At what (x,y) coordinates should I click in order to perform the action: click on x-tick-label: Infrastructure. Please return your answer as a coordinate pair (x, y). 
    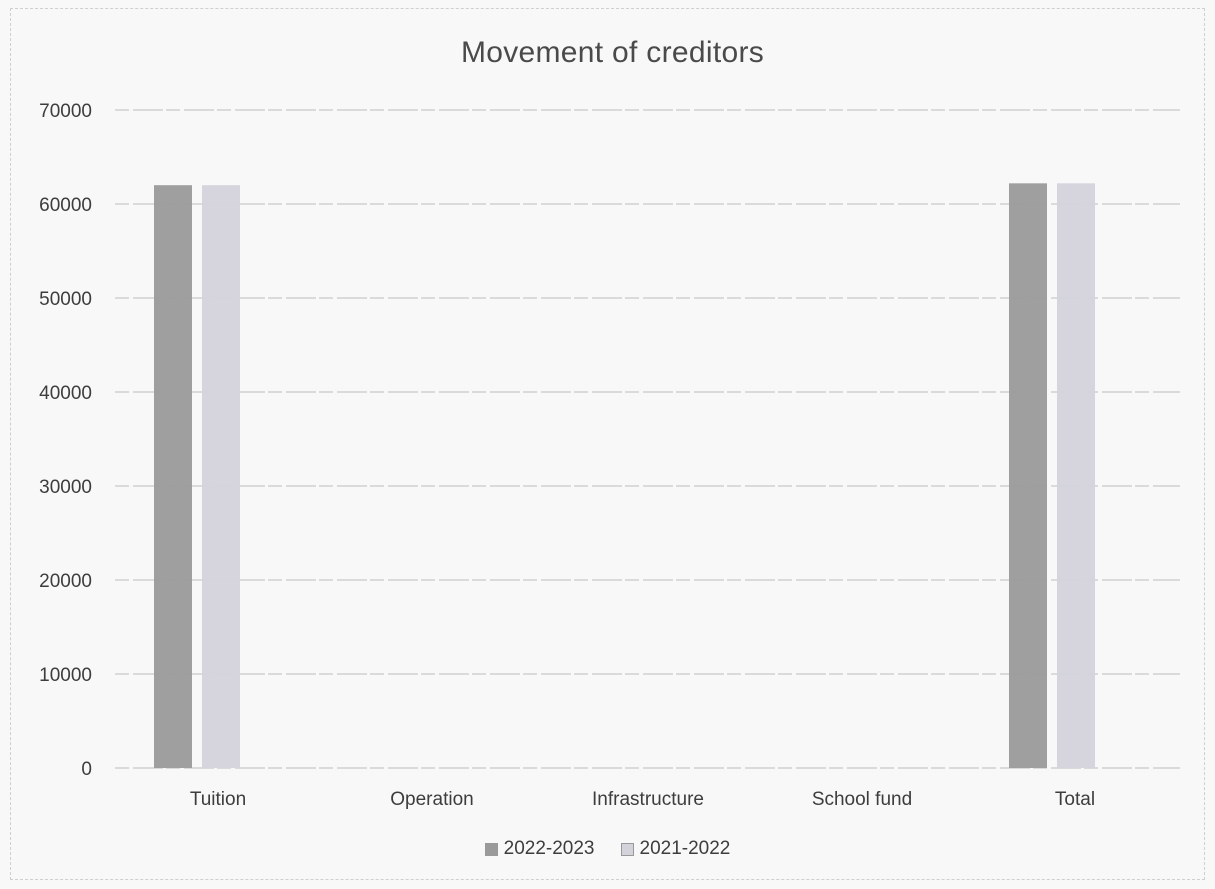
    Looking at the image, I should click on (648, 799).